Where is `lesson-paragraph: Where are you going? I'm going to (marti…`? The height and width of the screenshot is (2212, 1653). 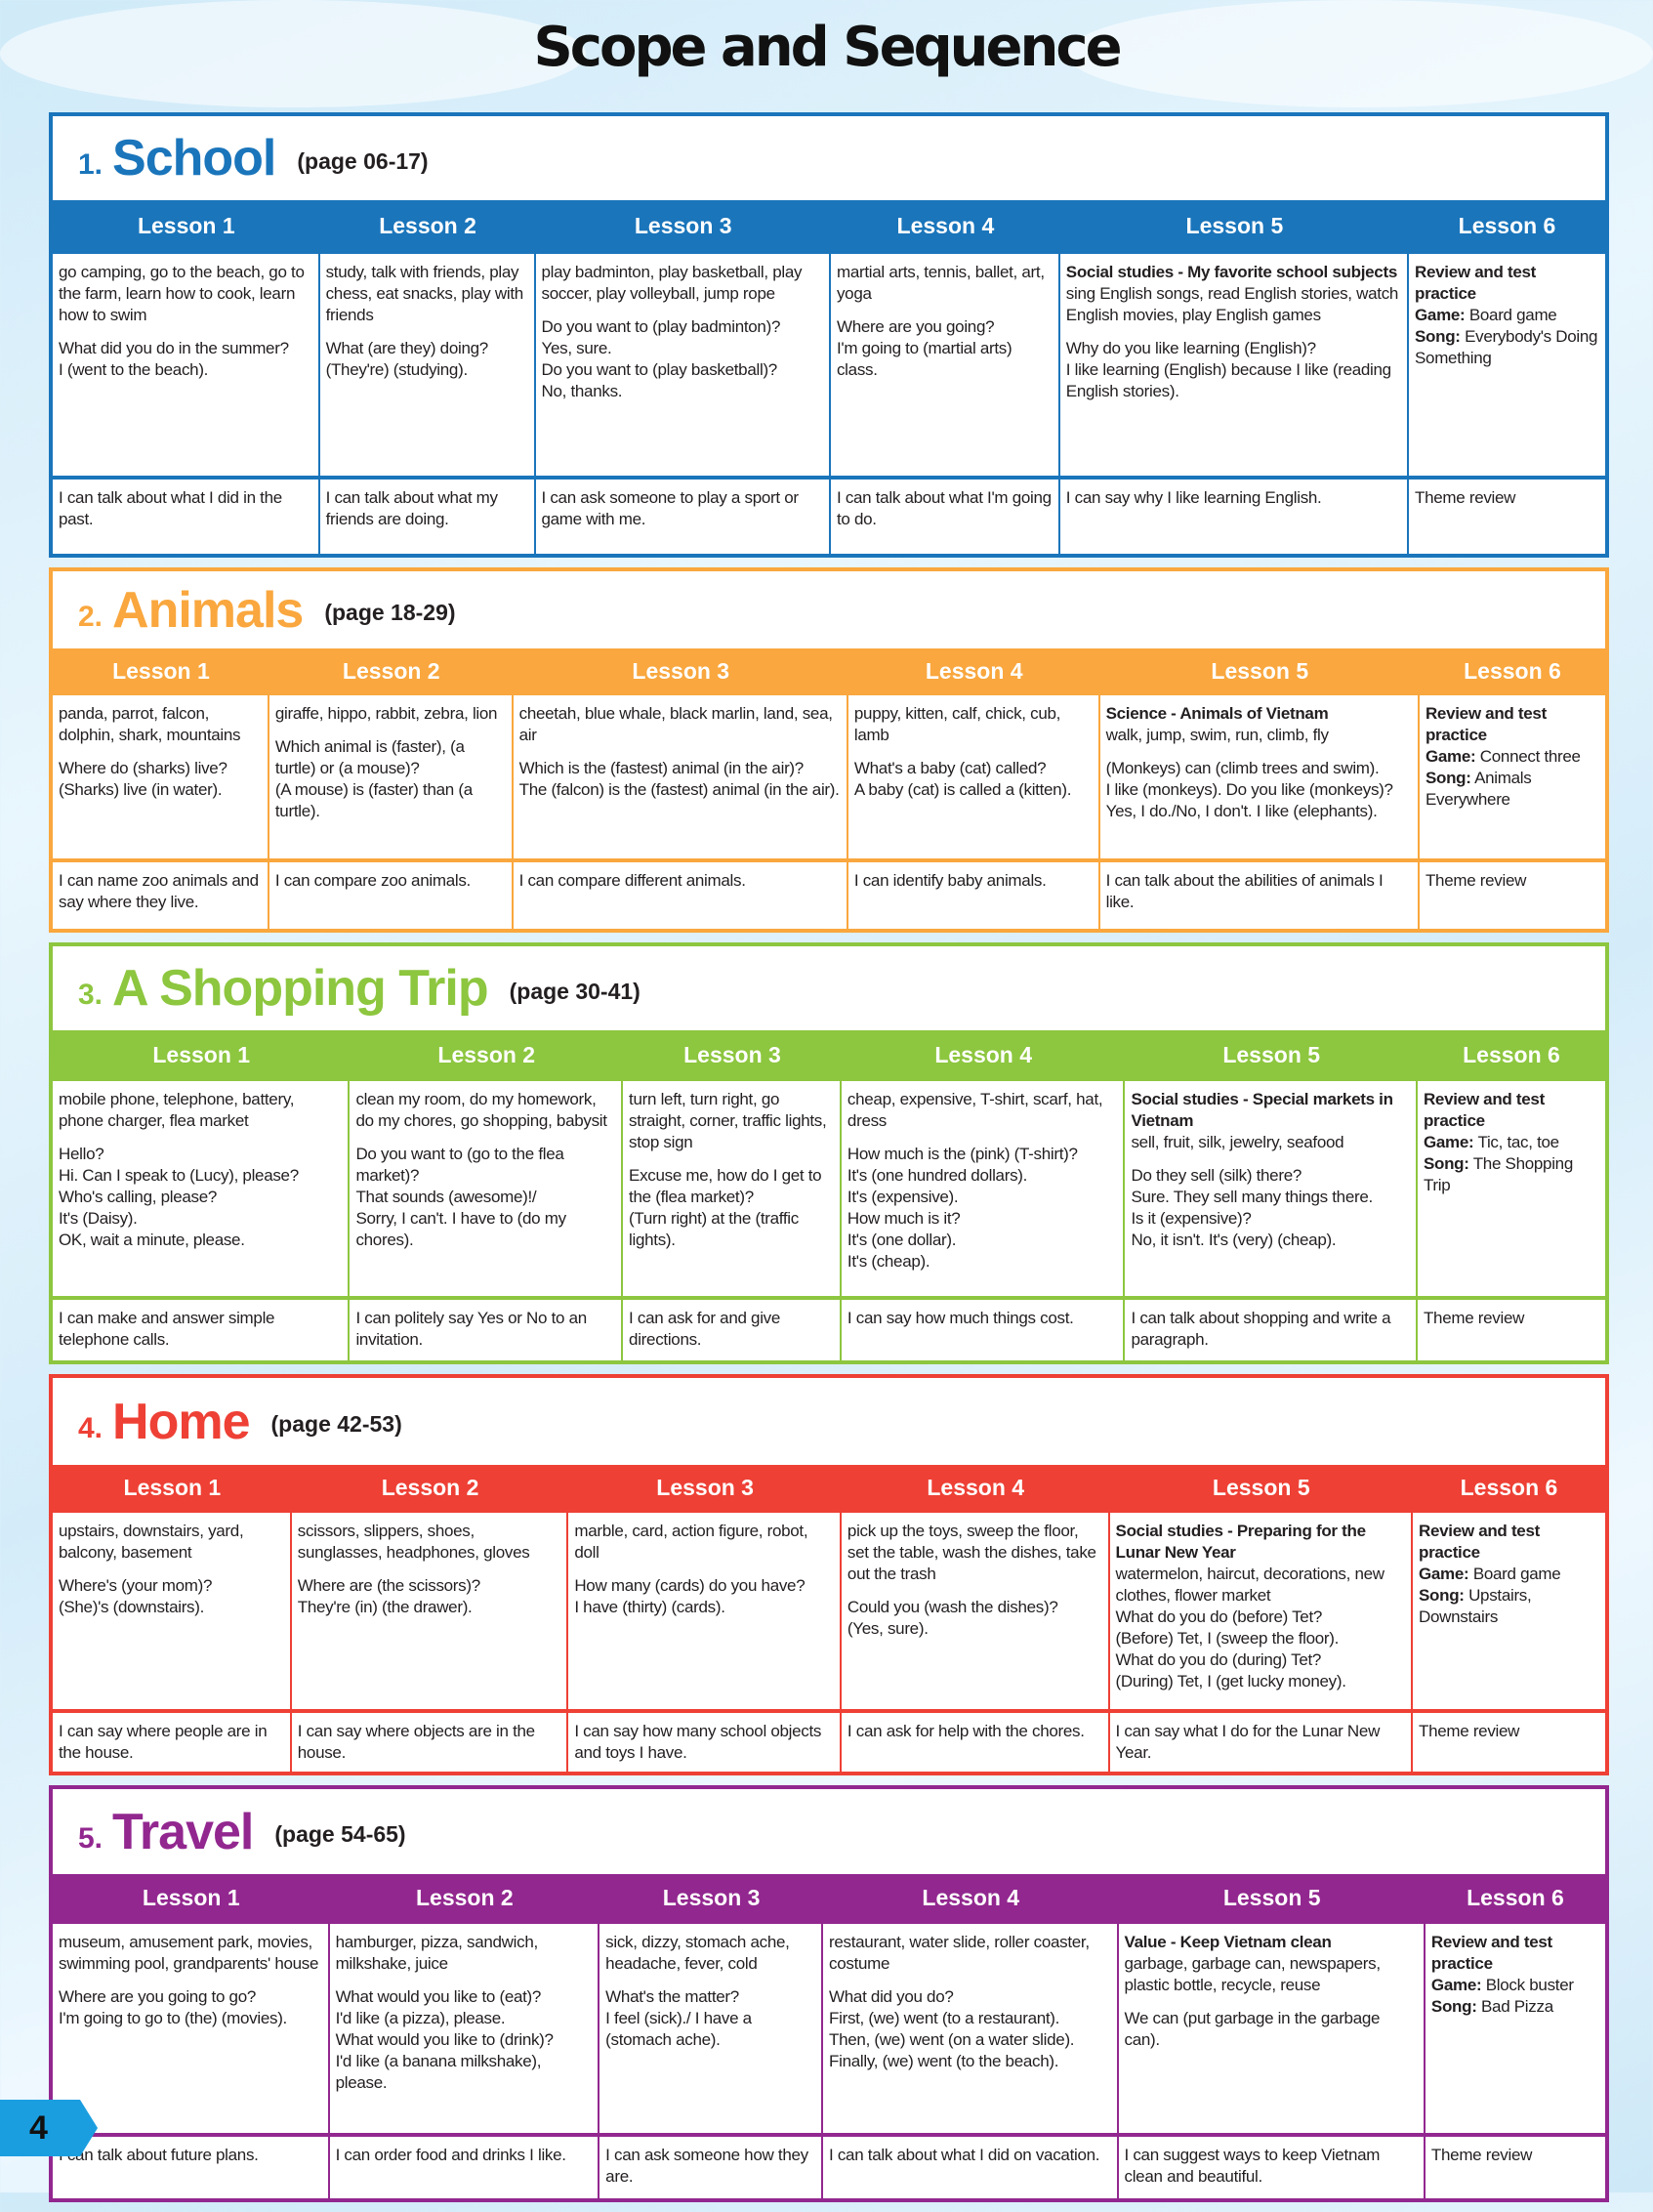
lesson-paragraph: Where are you going? I'm going to (marti… is located at coordinates (945, 348).